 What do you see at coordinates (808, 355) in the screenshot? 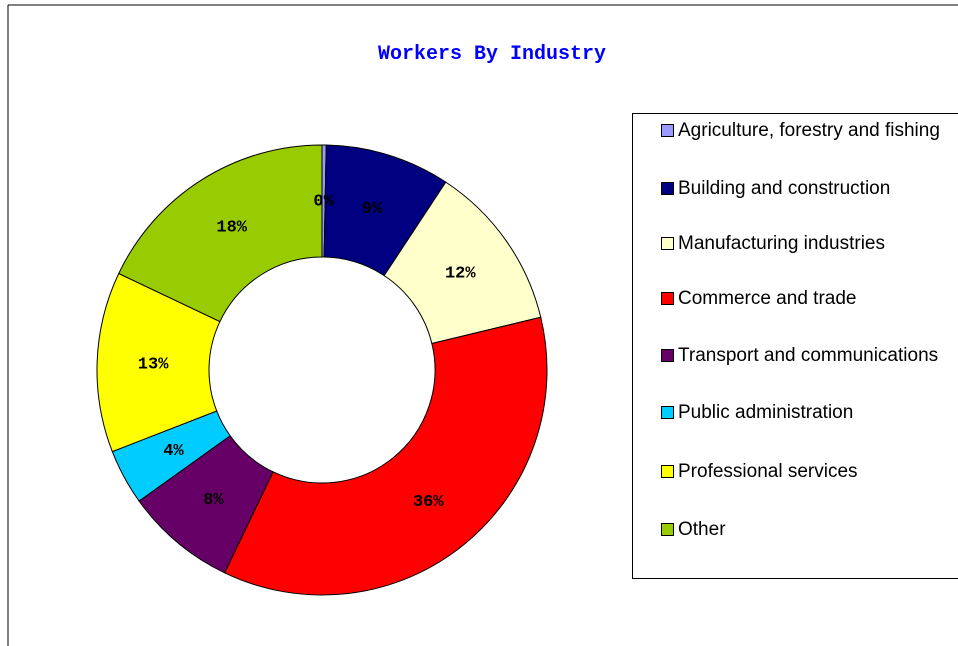
I see `legend-label: Transport and communications` at bounding box center [808, 355].